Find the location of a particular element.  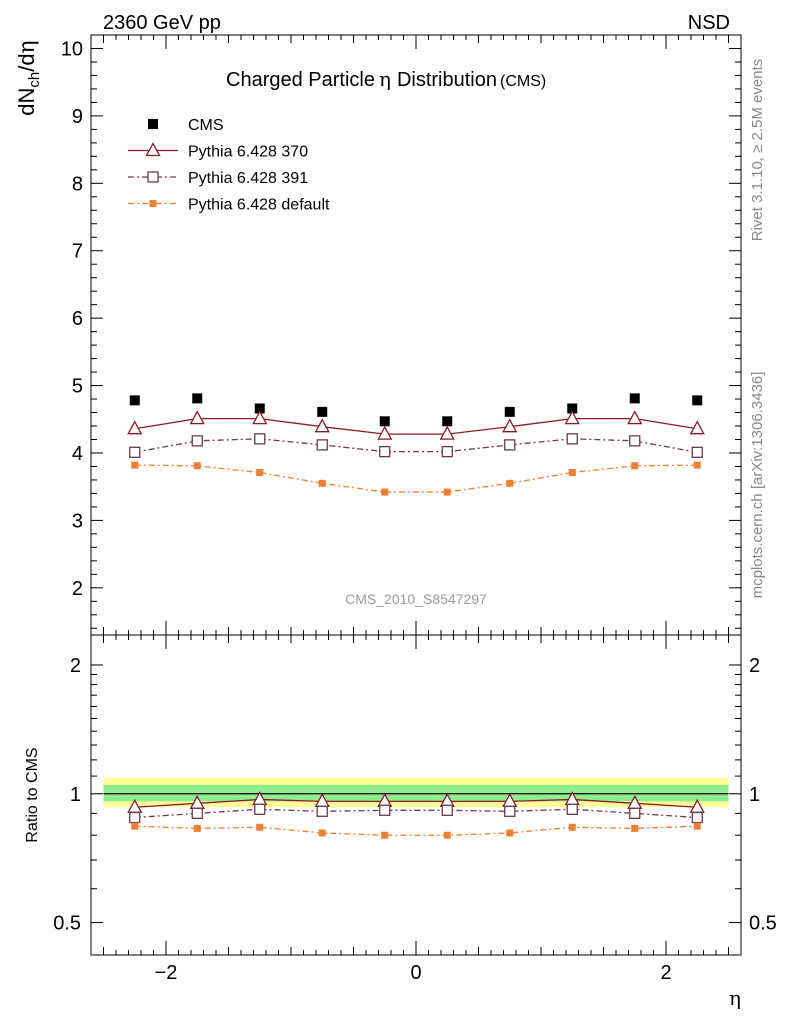

ratio-line-p391 is located at coordinates (416, 813).